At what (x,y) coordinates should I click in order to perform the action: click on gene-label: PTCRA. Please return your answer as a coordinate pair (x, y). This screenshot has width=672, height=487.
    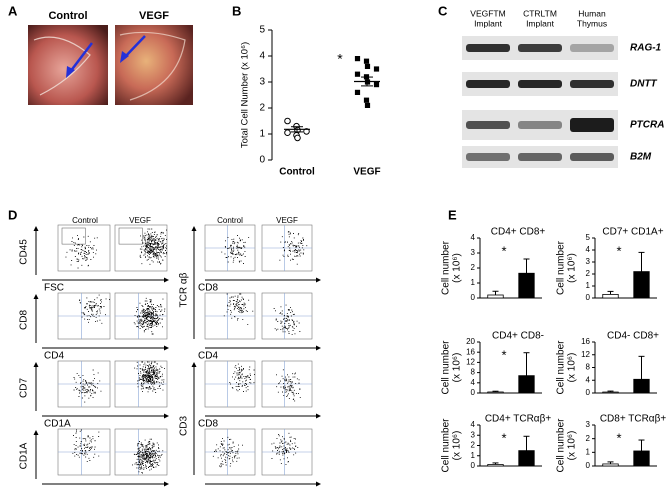
    Looking at the image, I should click on (647, 125).